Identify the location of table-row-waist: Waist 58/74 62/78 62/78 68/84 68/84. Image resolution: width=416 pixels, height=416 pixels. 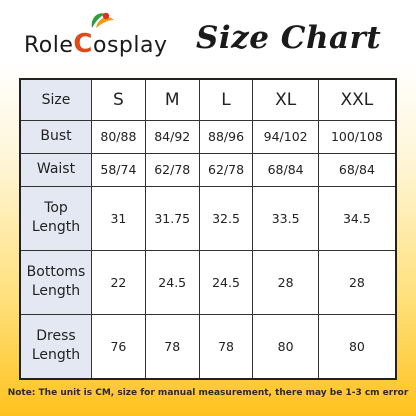
(208, 169).